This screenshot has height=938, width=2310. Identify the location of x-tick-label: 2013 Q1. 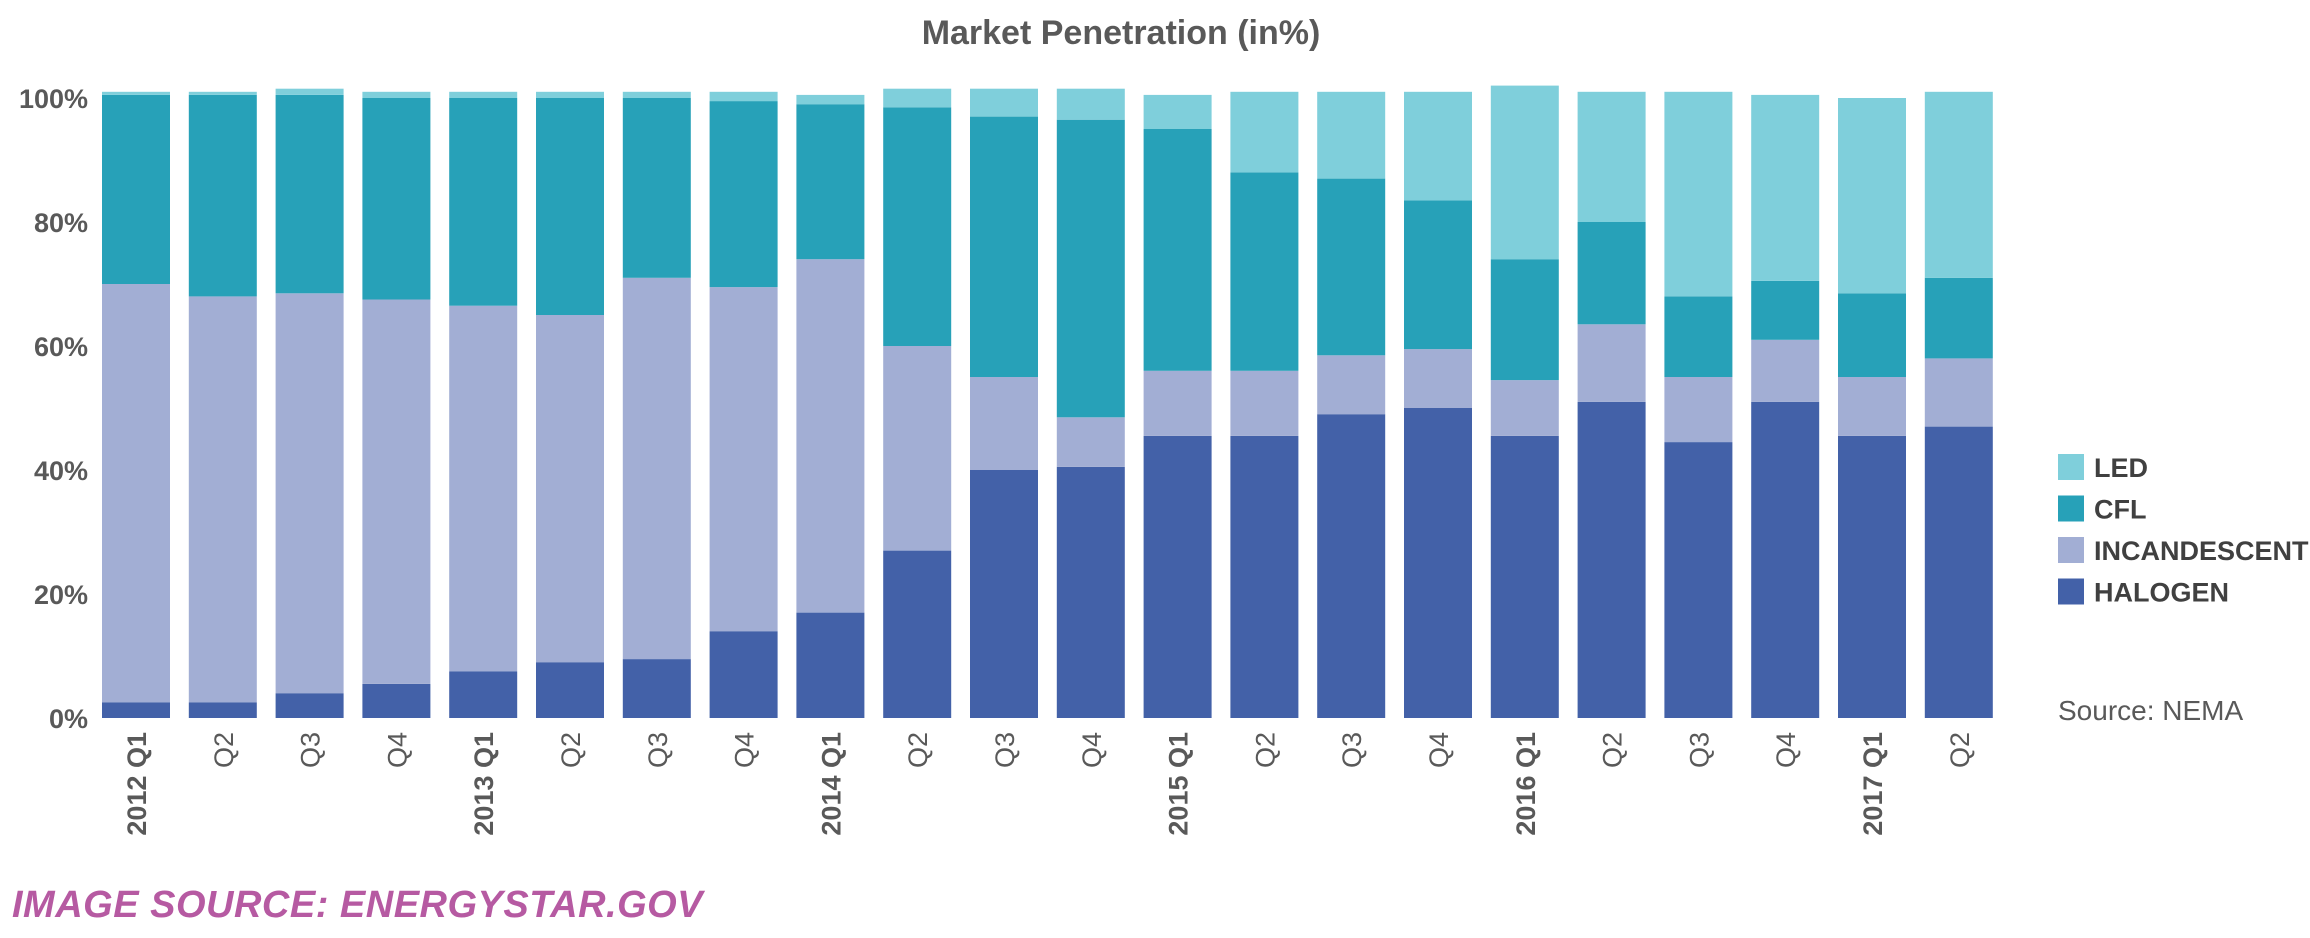
(484, 784).